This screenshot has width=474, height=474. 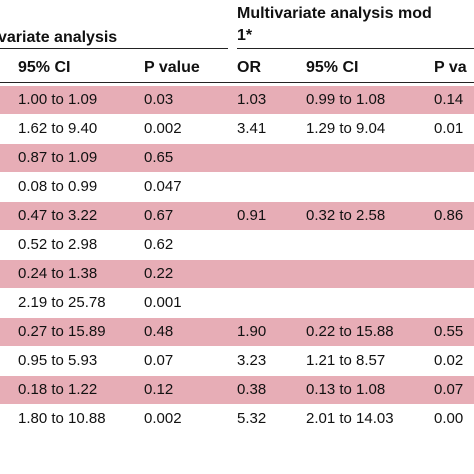 What do you see at coordinates (159, 244) in the screenshot?
I see `cell-uni-p: 0.62` at bounding box center [159, 244].